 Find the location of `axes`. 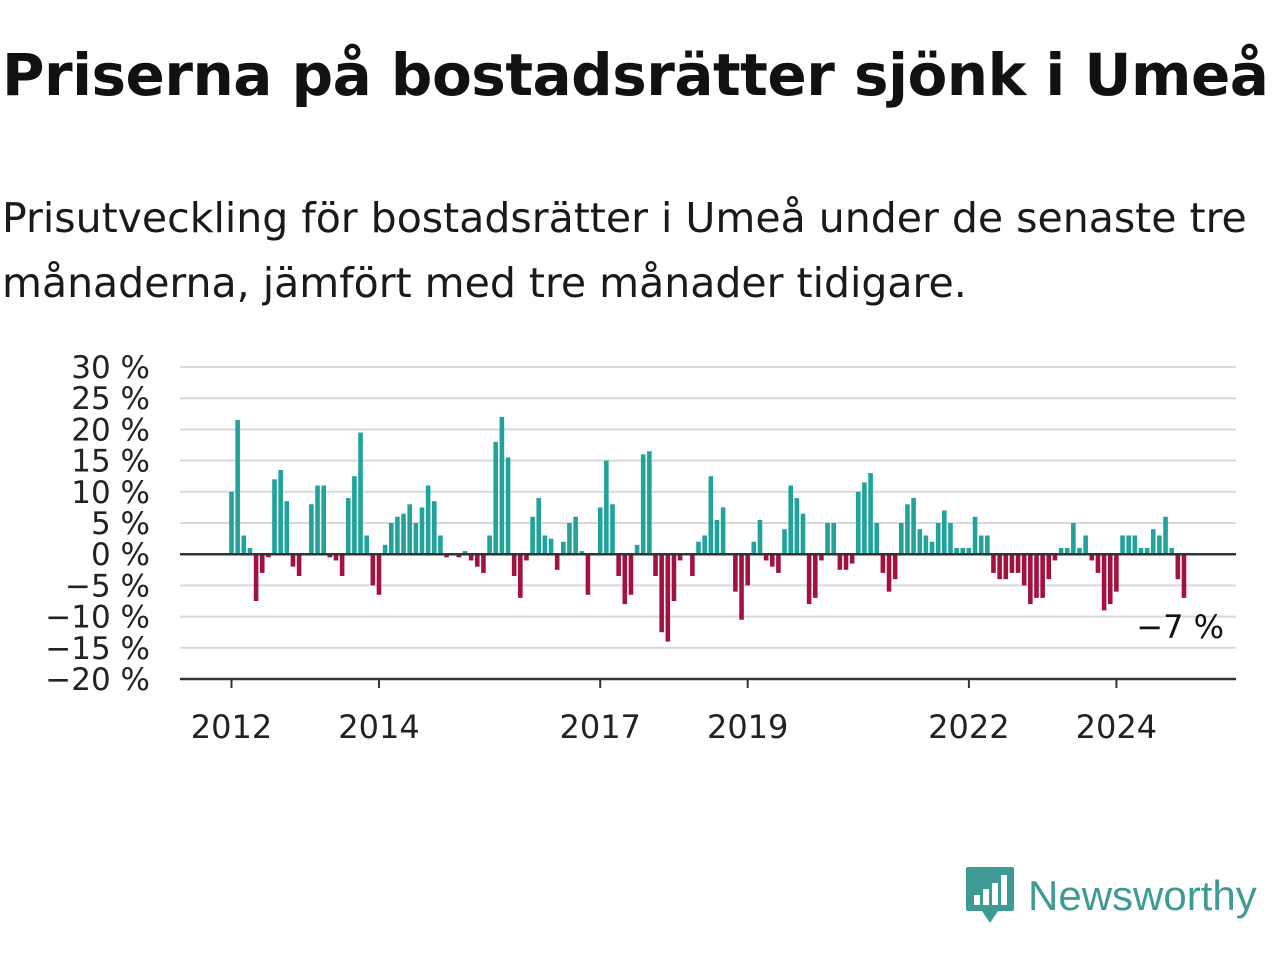

axes is located at coordinates (708, 620).